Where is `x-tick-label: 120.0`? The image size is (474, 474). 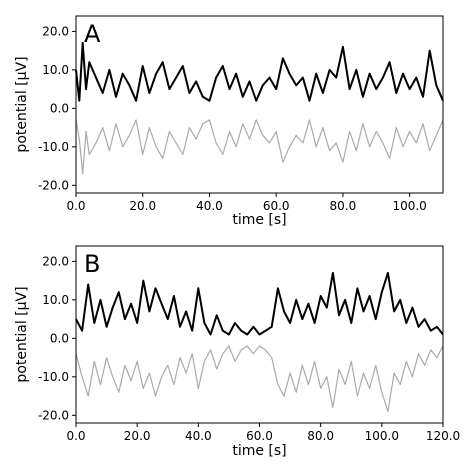
x-tick-label: 120.0 is located at coordinates (443, 436).